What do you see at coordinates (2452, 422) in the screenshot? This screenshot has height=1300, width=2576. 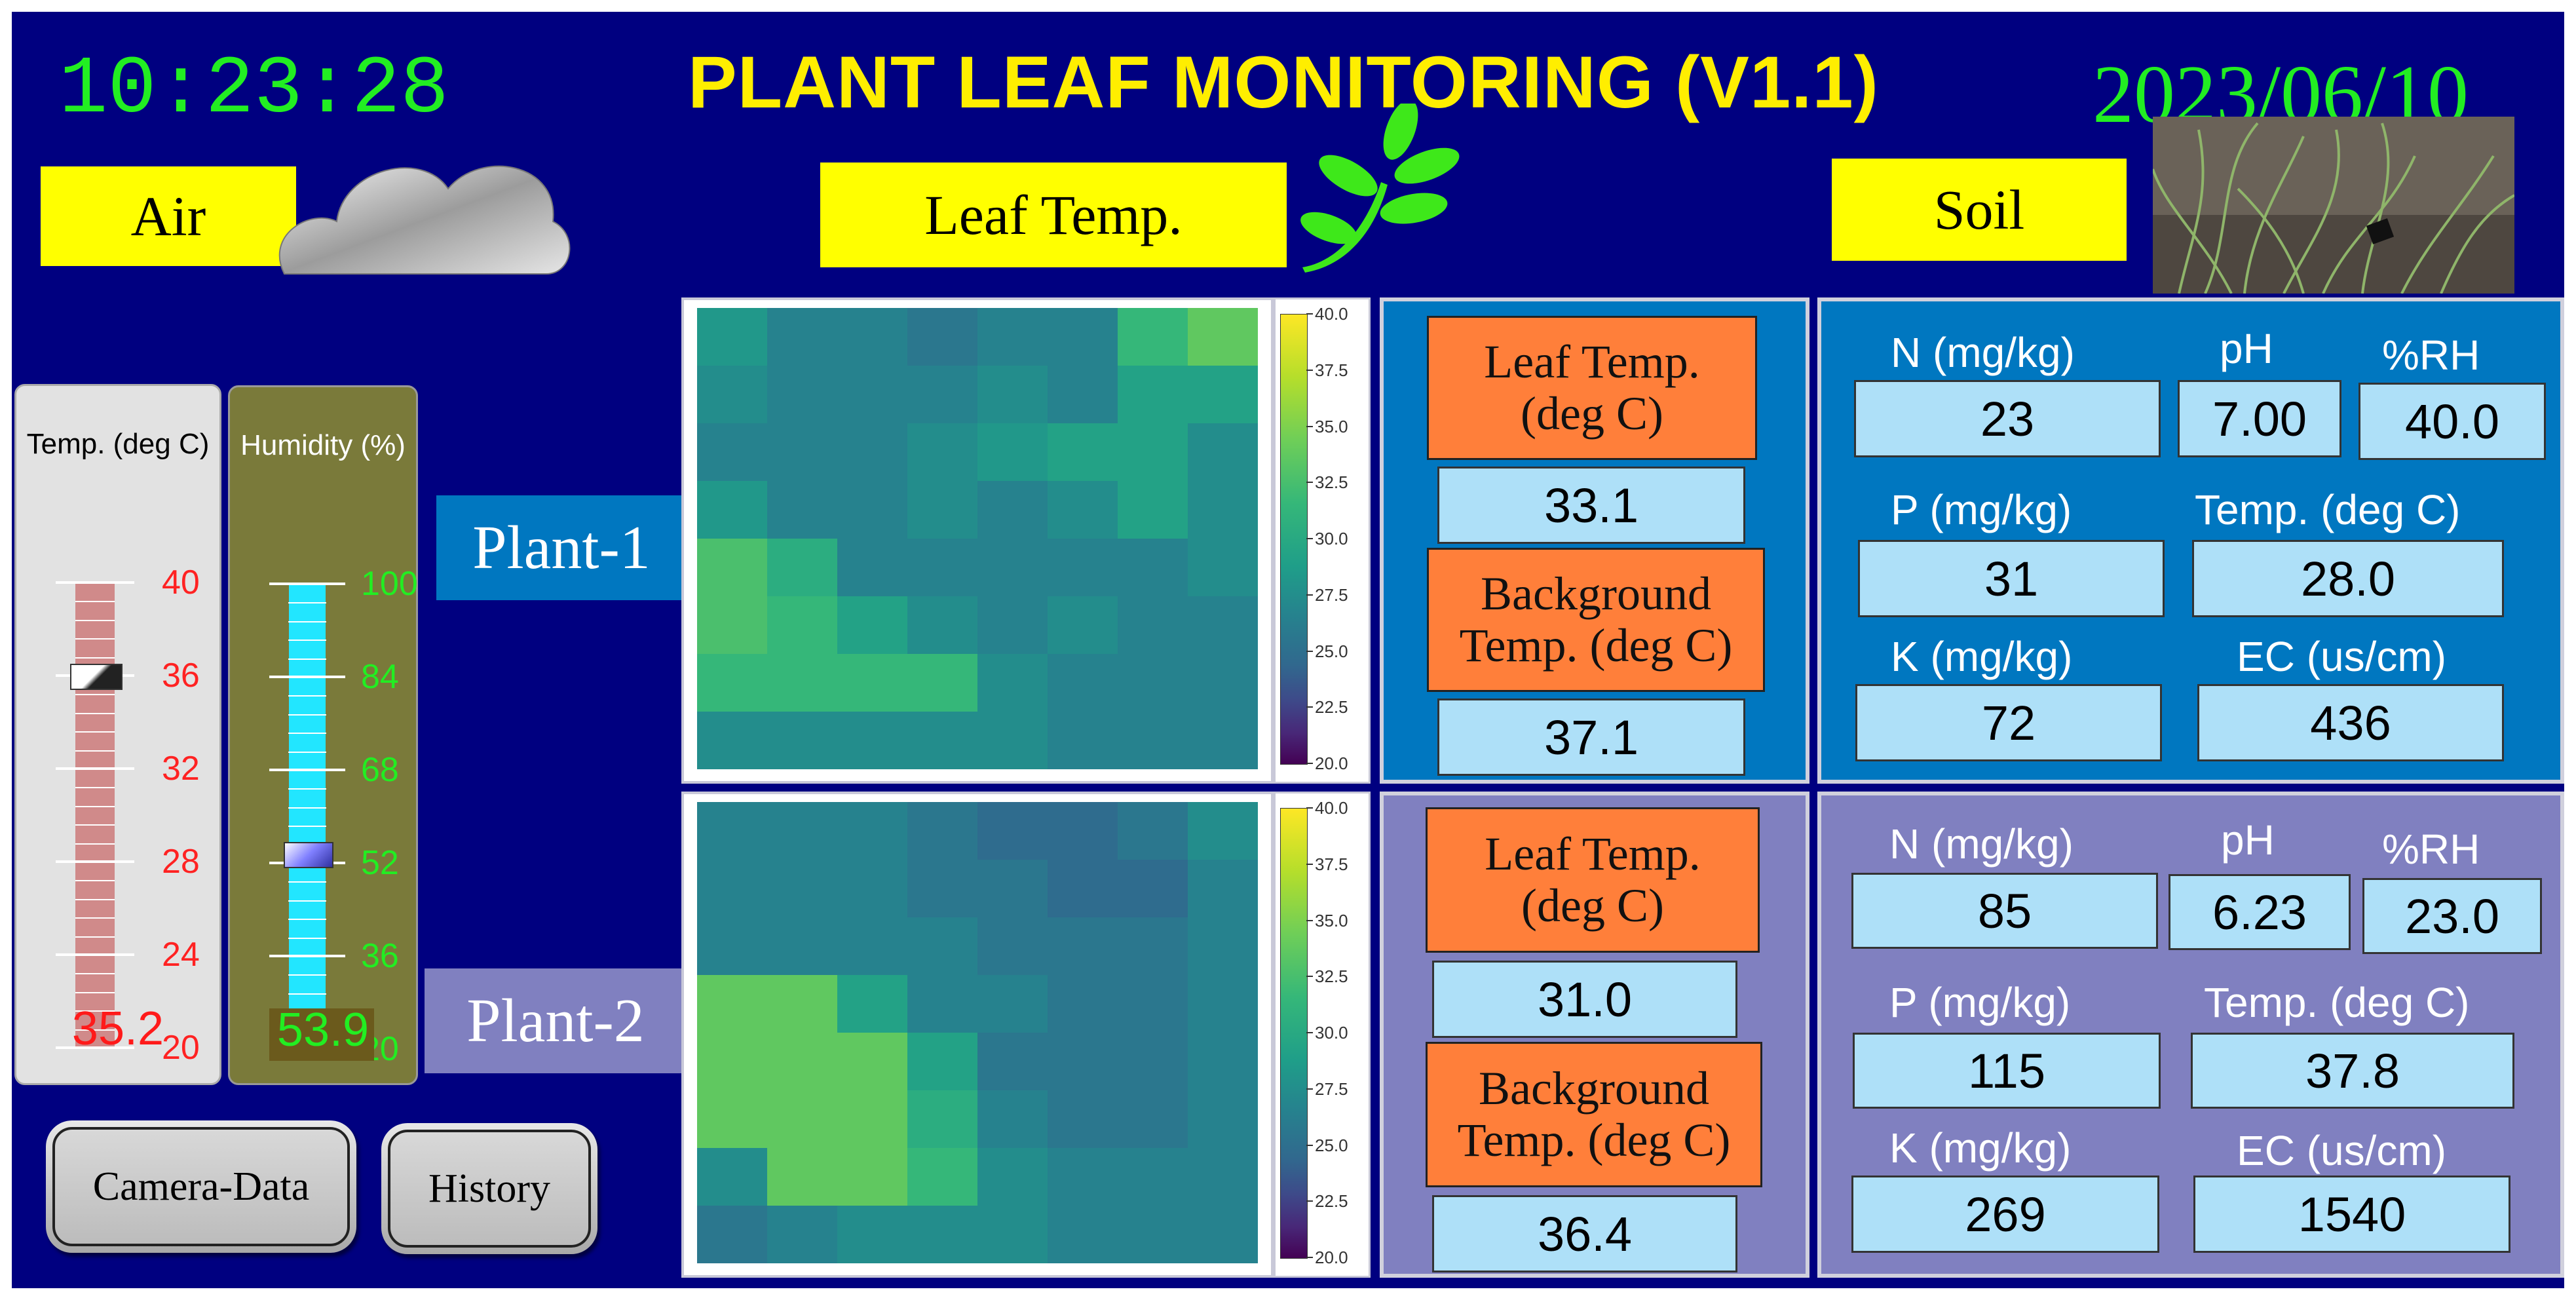 I see `soil-1-rh-value: 40.0` at bounding box center [2452, 422].